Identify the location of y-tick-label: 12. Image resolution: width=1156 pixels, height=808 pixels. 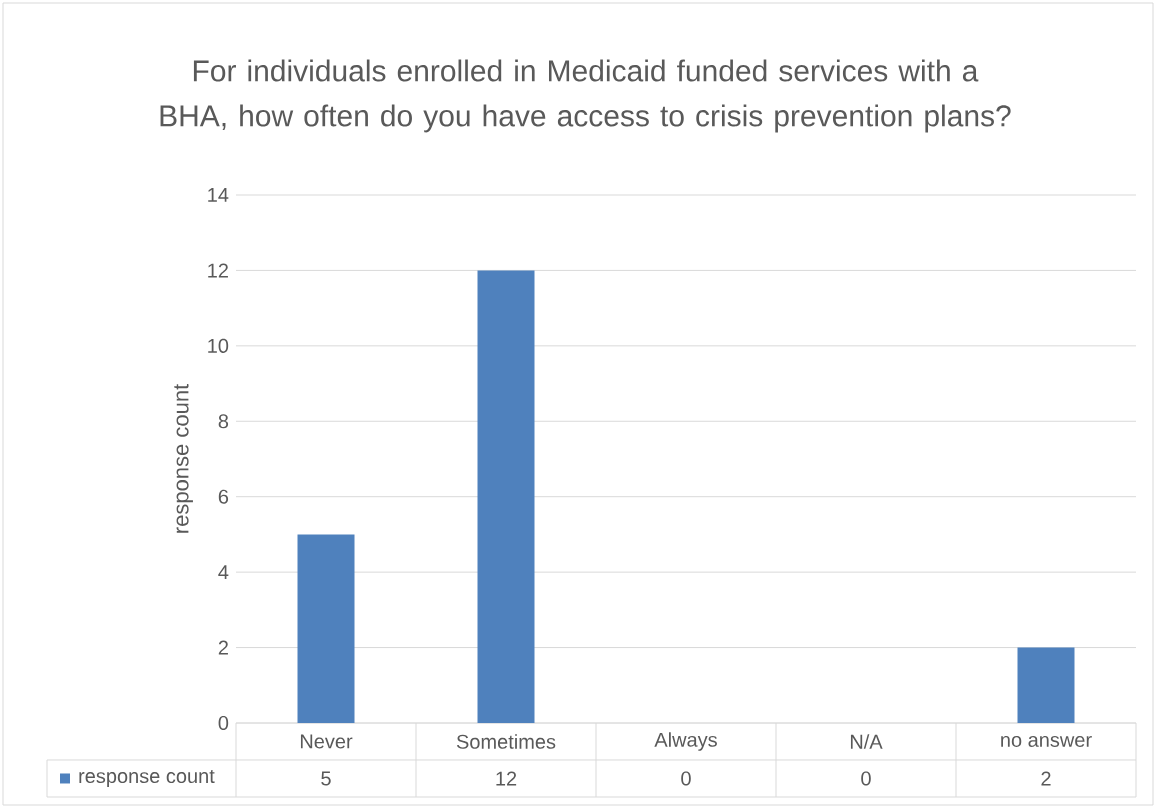
(218, 270).